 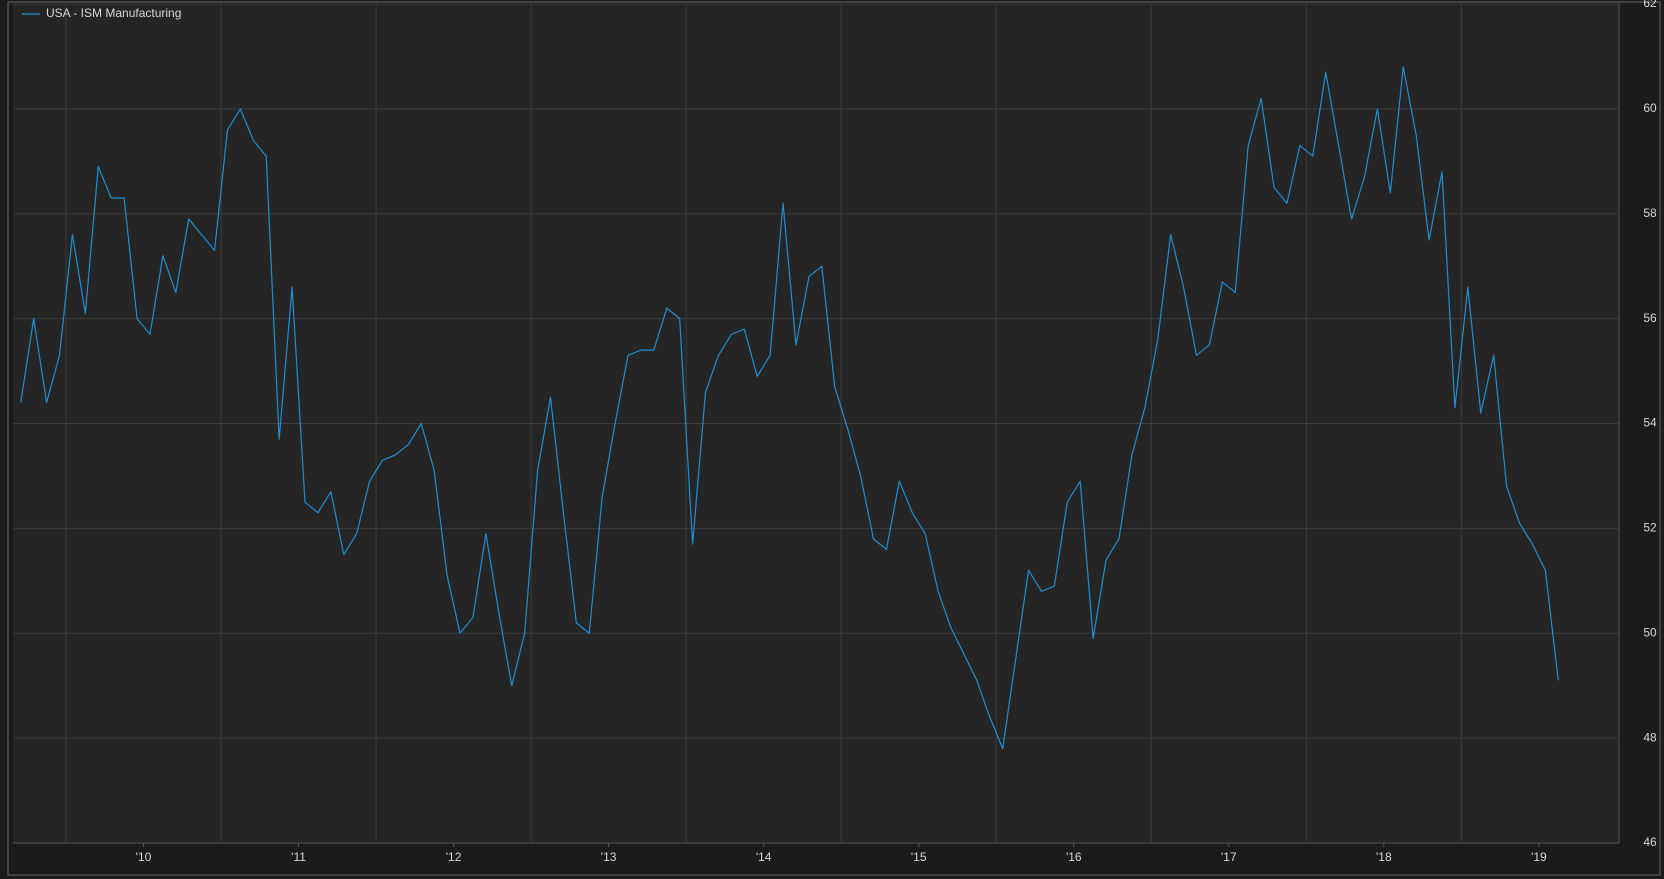 What do you see at coordinates (609, 857) in the screenshot?
I see `x-tick-label: '13` at bounding box center [609, 857].